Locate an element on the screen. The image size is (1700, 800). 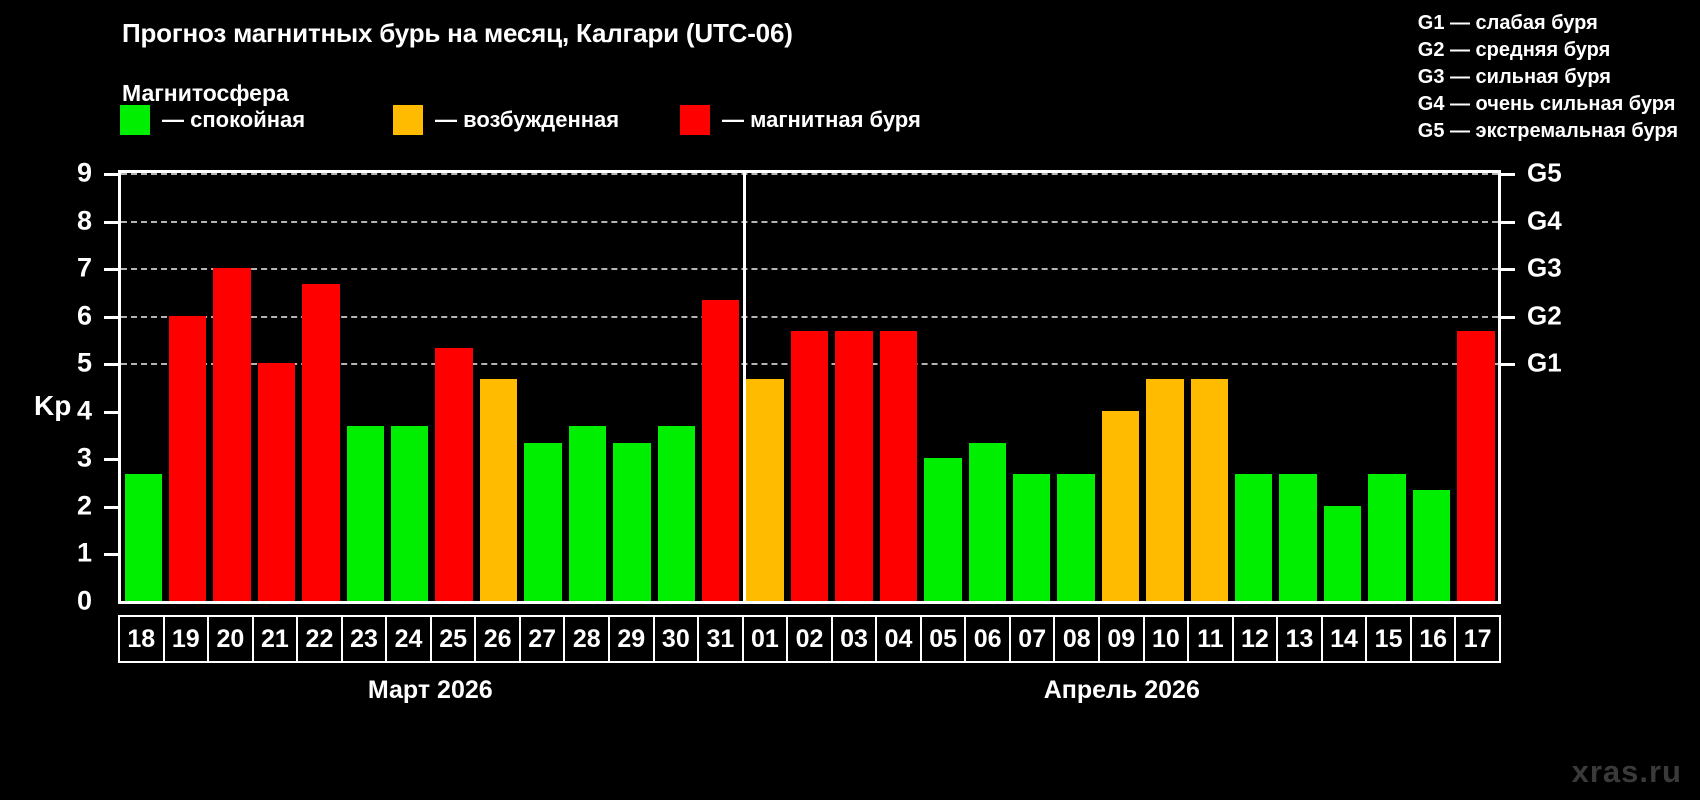
day-cell-02: 02 is located at coordinates (810, 639).